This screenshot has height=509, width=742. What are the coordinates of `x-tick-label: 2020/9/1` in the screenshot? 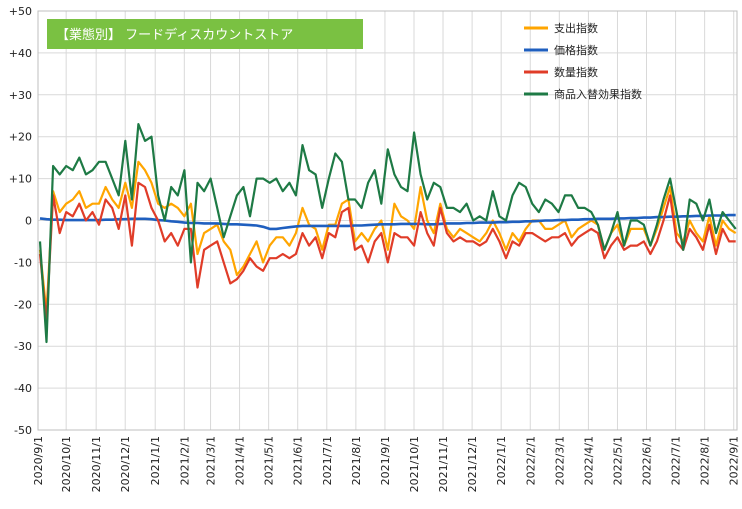 It's located at (38, 460).